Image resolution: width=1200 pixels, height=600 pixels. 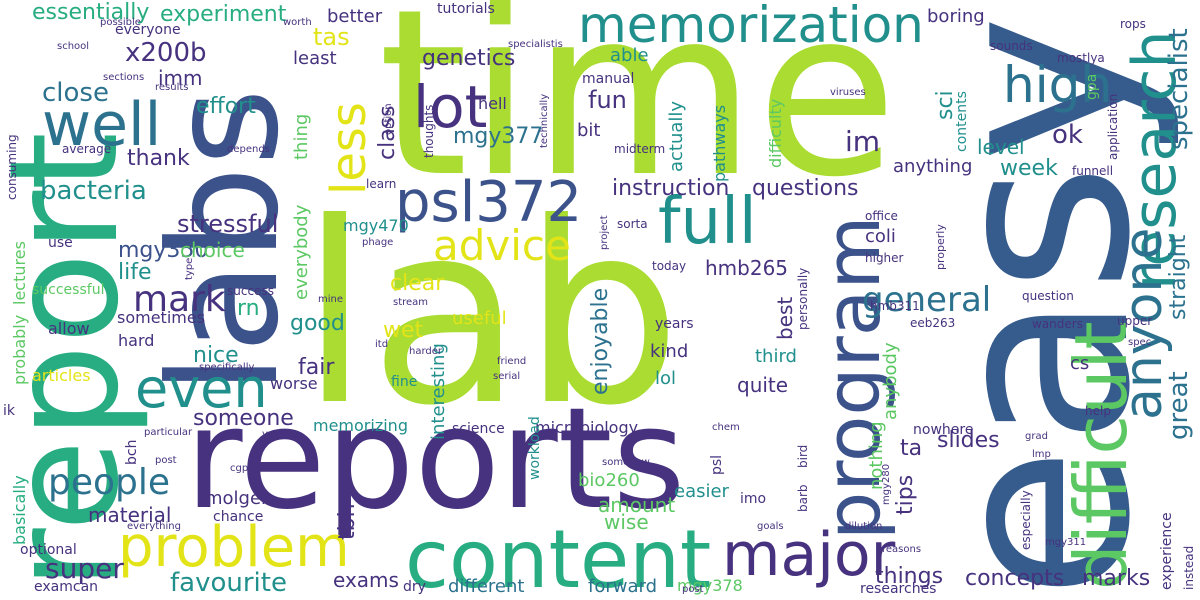 I want to click on word-worth: worth, so click(x=297, y=22).